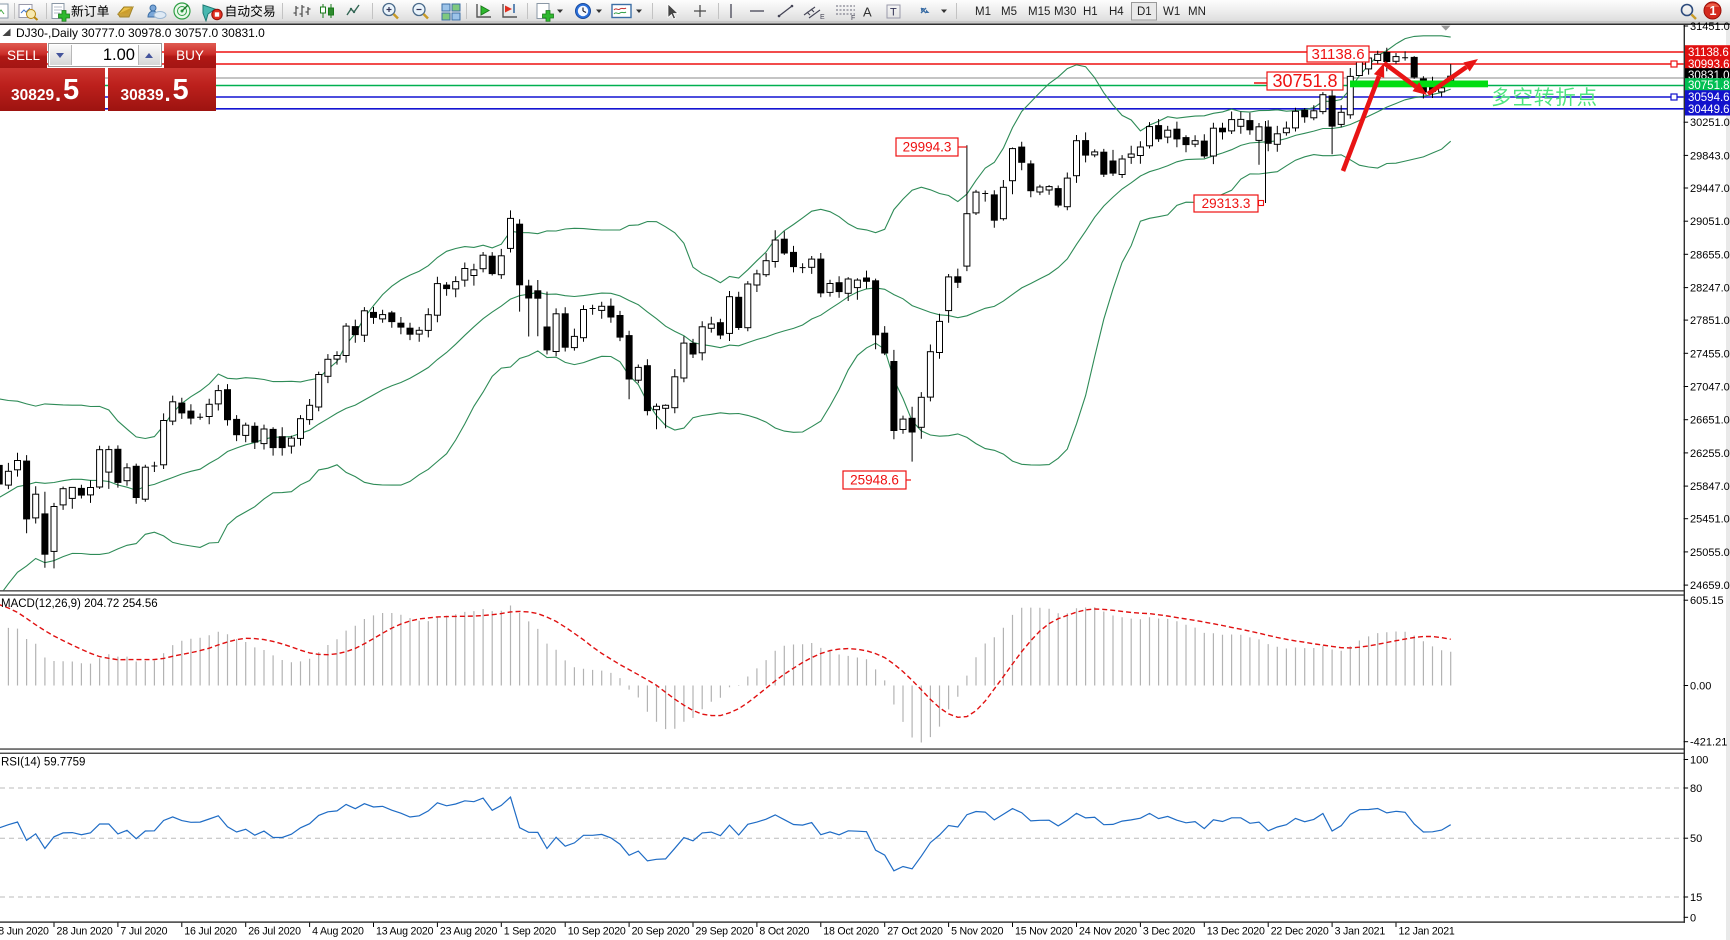 This screenshot has width=1730, height=940. I want to click on svg-text: 8 Oct 2020, so click(784, 932).